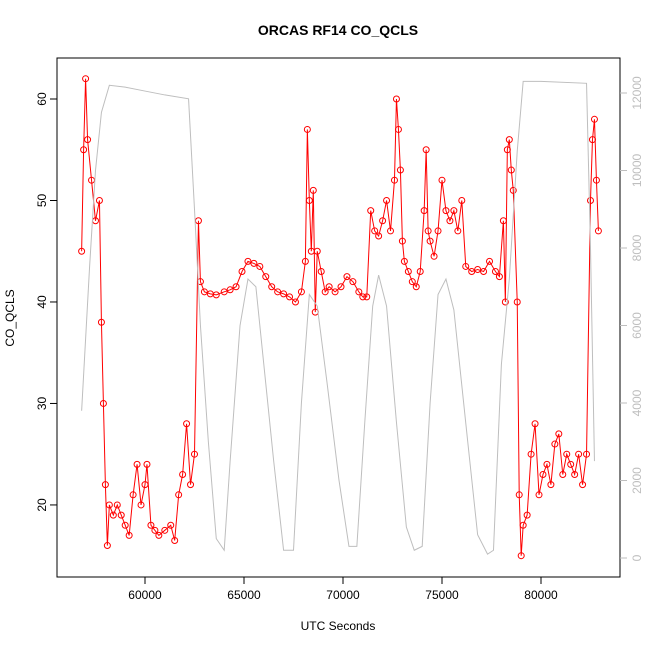 The width and height of the screenshot is (650, 655). What do you see at coordinates (637, 325) in the screenshot?
I see `y2-tick-label: 6000` at bounding box center [637, 325].